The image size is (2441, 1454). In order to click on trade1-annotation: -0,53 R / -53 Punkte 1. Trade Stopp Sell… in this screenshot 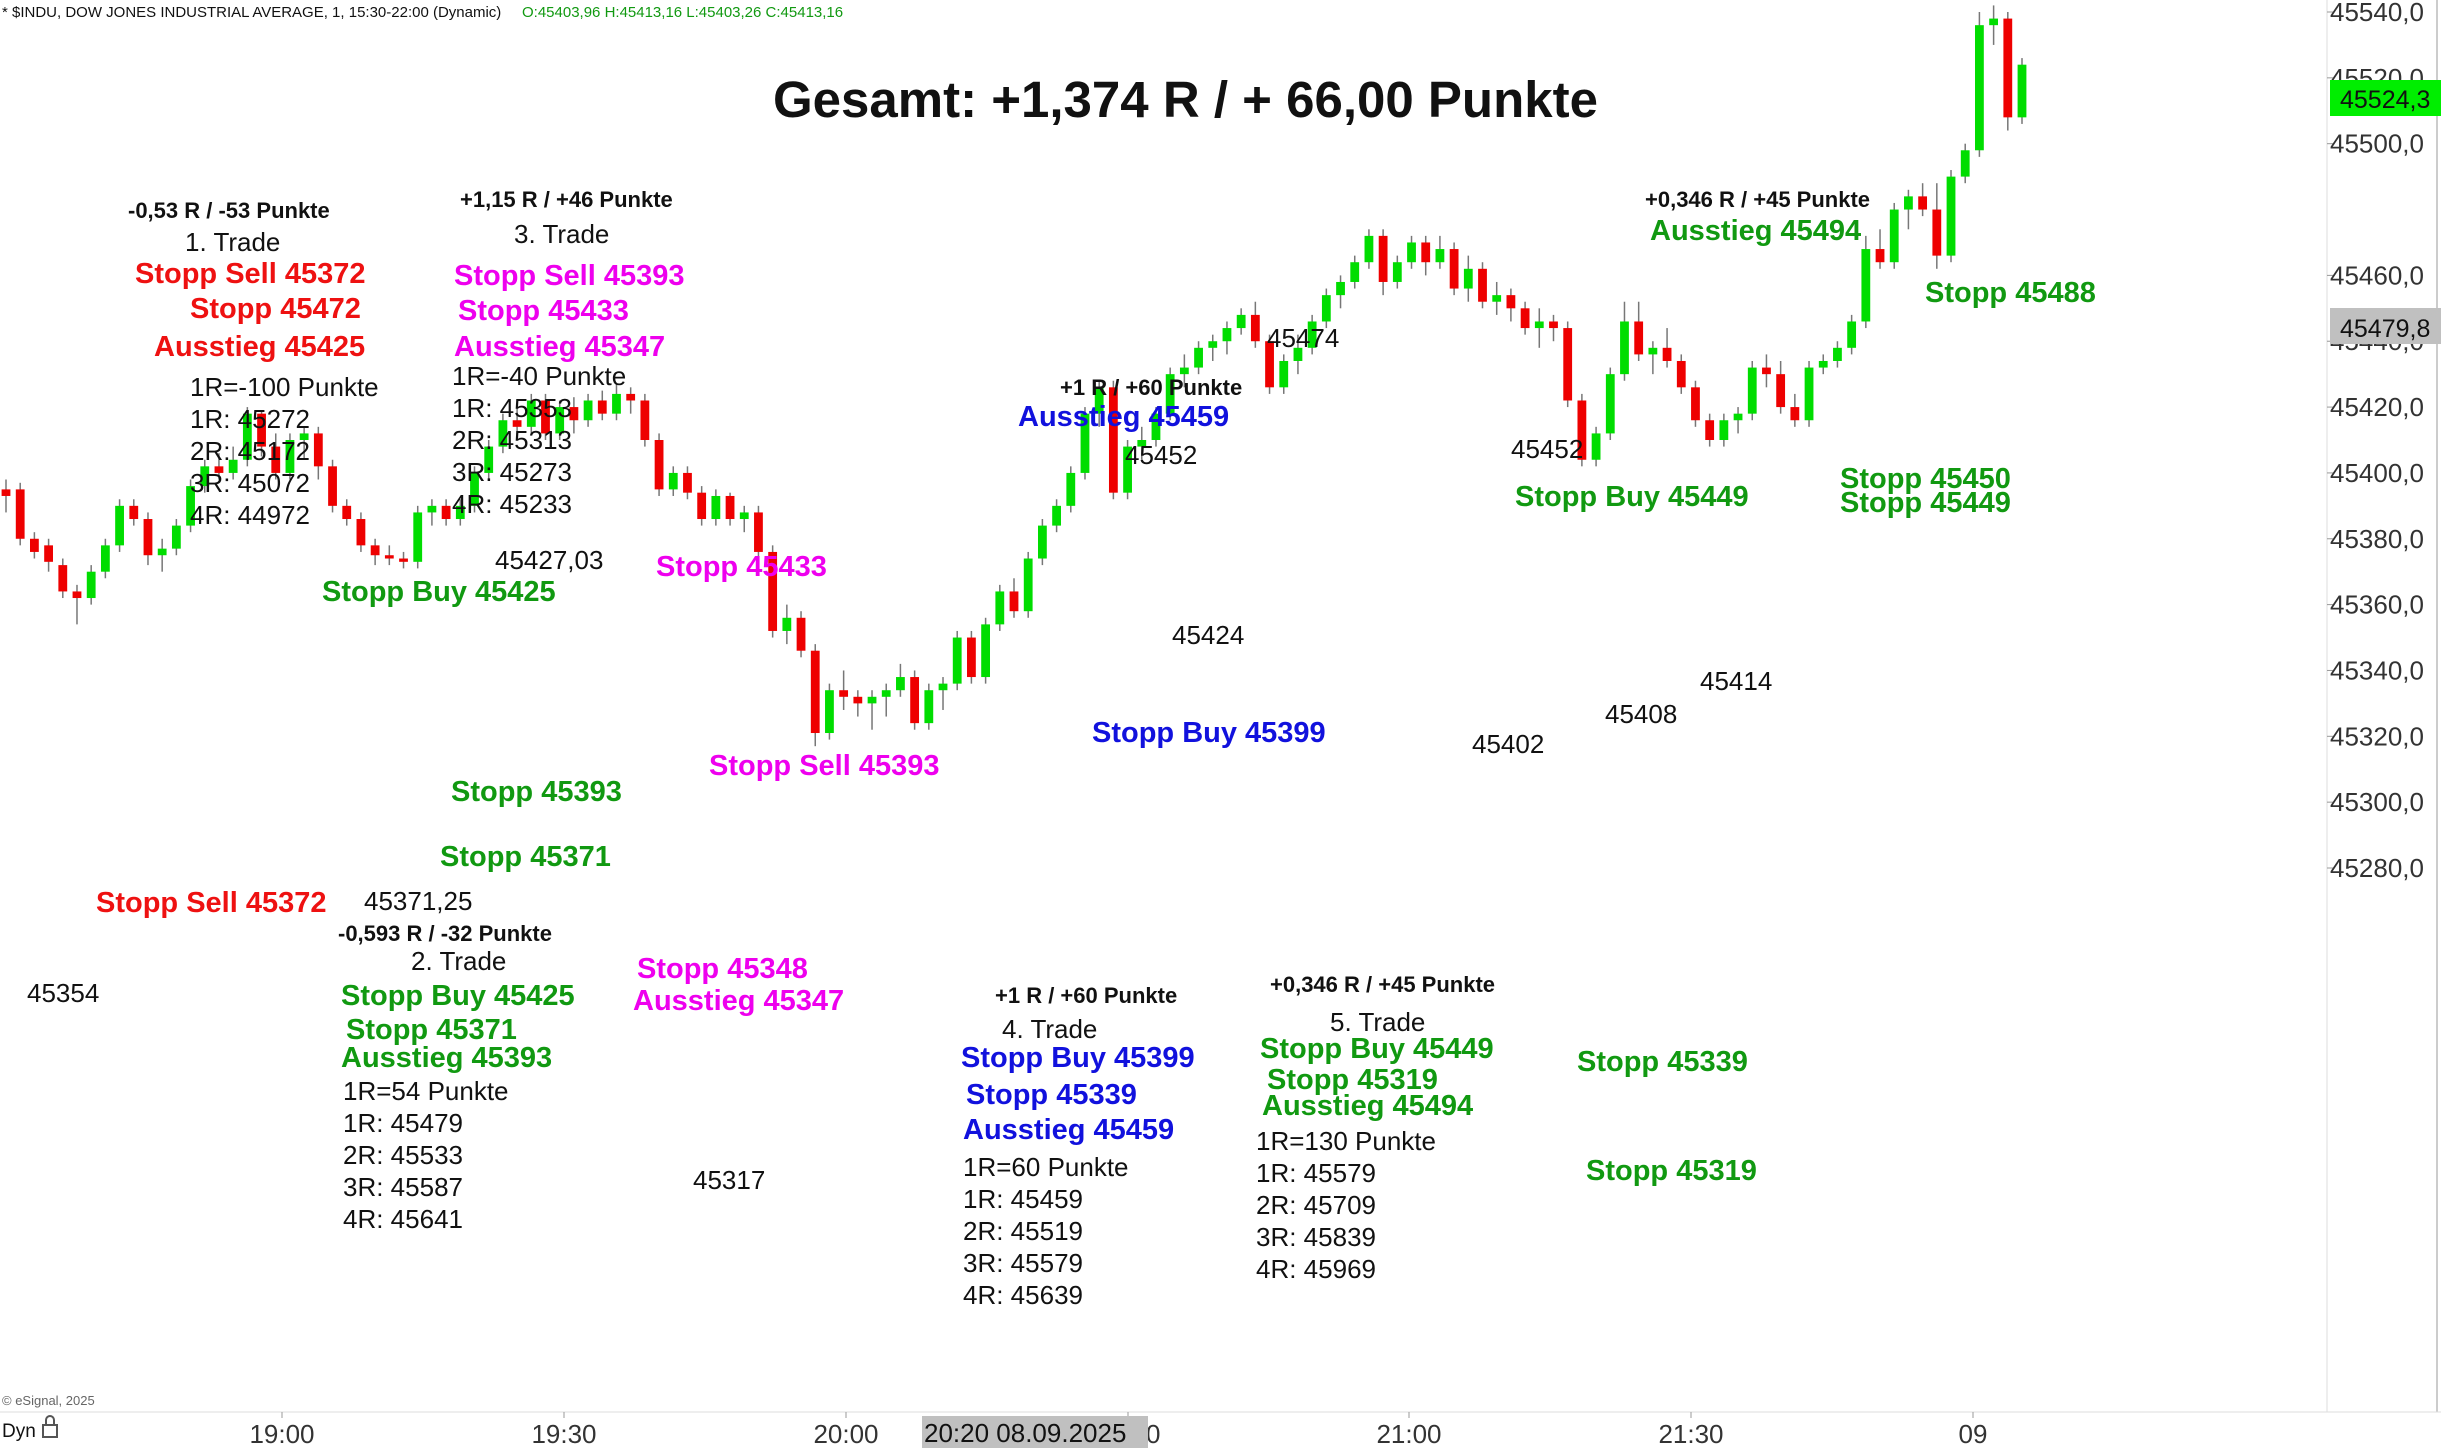, I will do `click(253, 364)`.